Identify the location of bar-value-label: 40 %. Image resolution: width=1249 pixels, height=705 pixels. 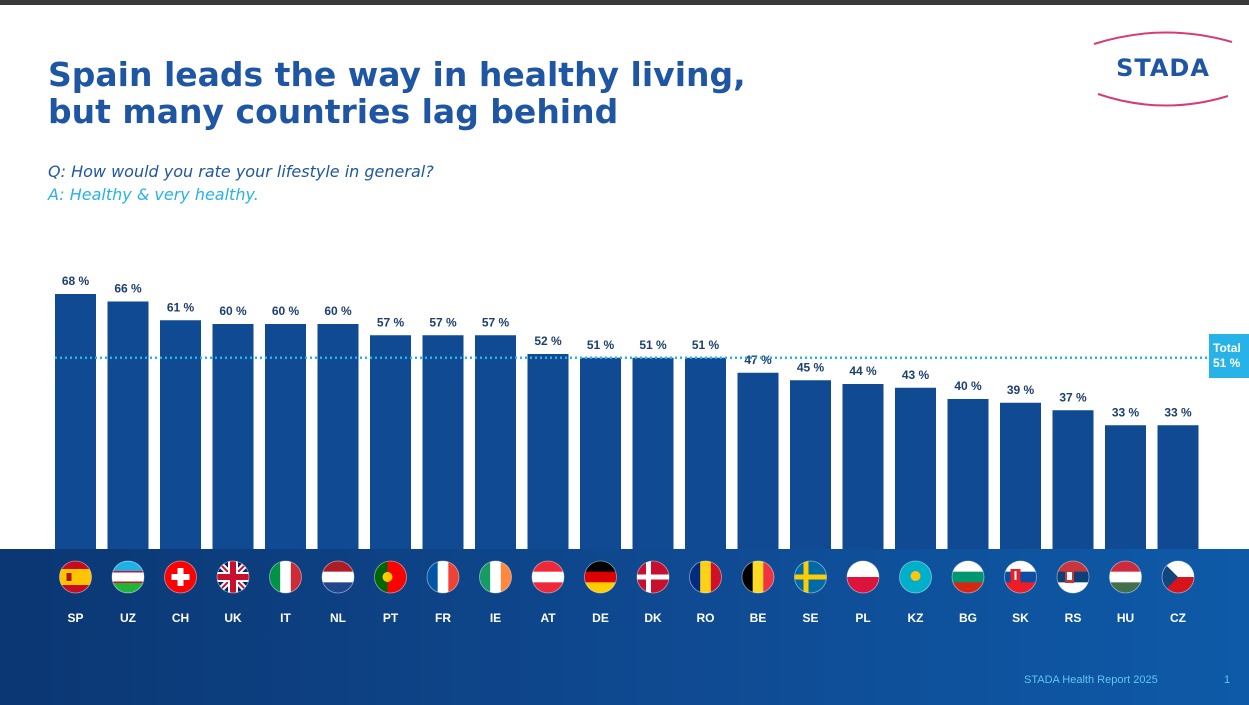
(968, 386).